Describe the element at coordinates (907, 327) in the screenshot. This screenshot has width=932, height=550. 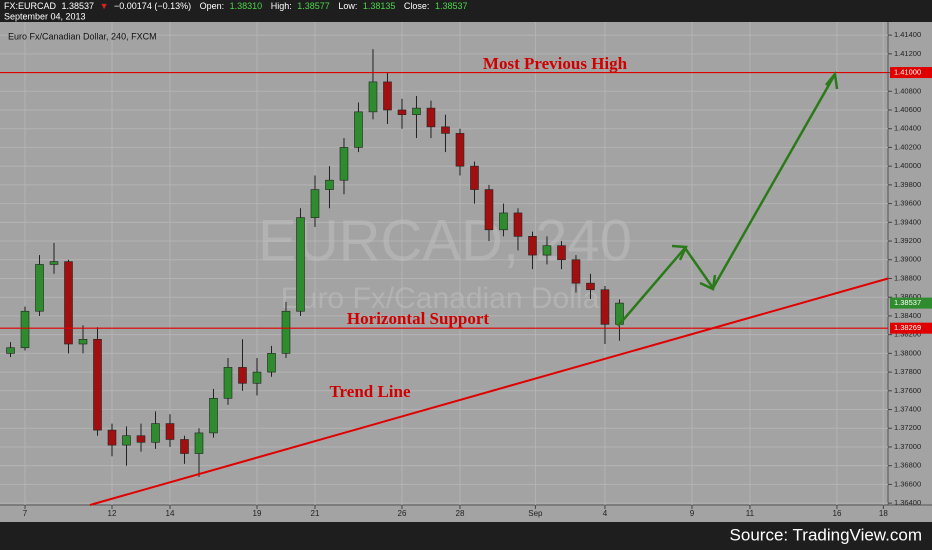
I see `price-tag-label: 1.38269` at that location.